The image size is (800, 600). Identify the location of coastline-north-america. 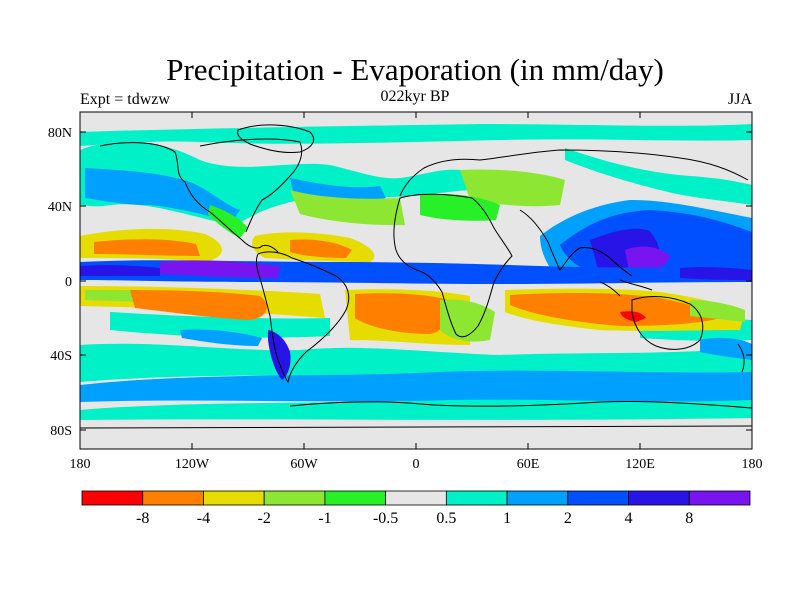
(189, 197).